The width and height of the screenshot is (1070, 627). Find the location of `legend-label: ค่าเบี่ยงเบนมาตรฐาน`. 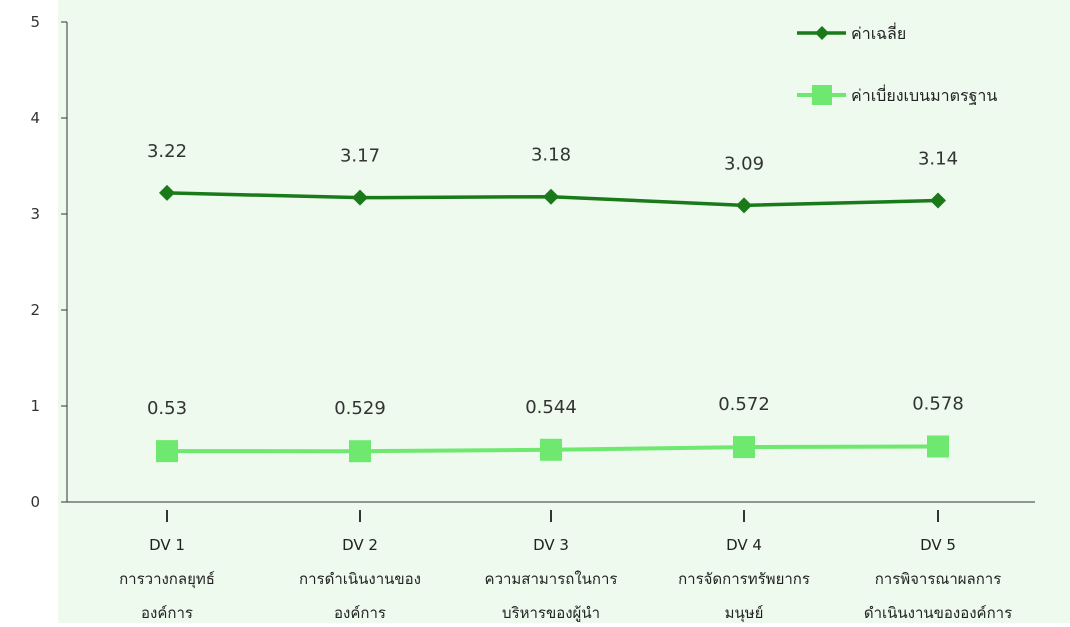

legend-label: ค่าเบี่ยงเบนมาตรฐาน is located at coordinates (924, 94).